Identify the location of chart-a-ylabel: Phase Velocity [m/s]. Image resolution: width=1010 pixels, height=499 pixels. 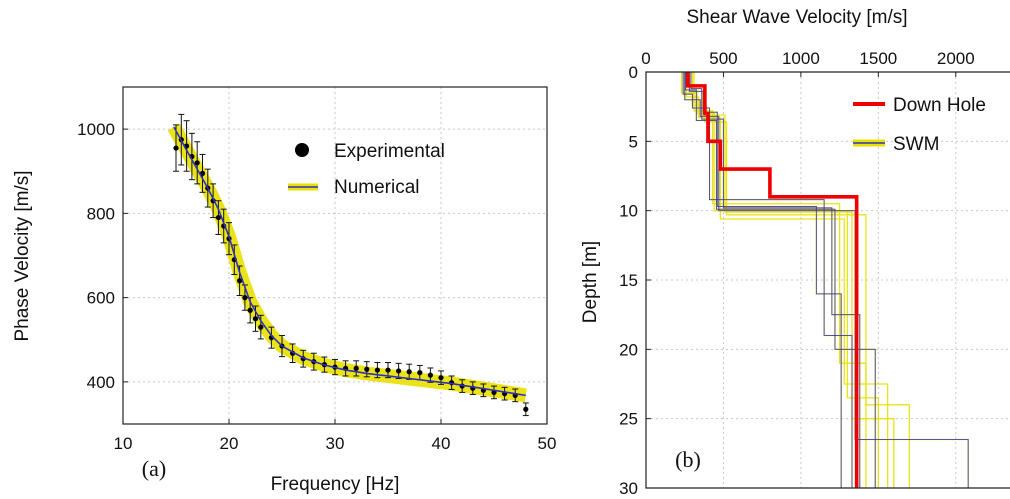
(22, 255).